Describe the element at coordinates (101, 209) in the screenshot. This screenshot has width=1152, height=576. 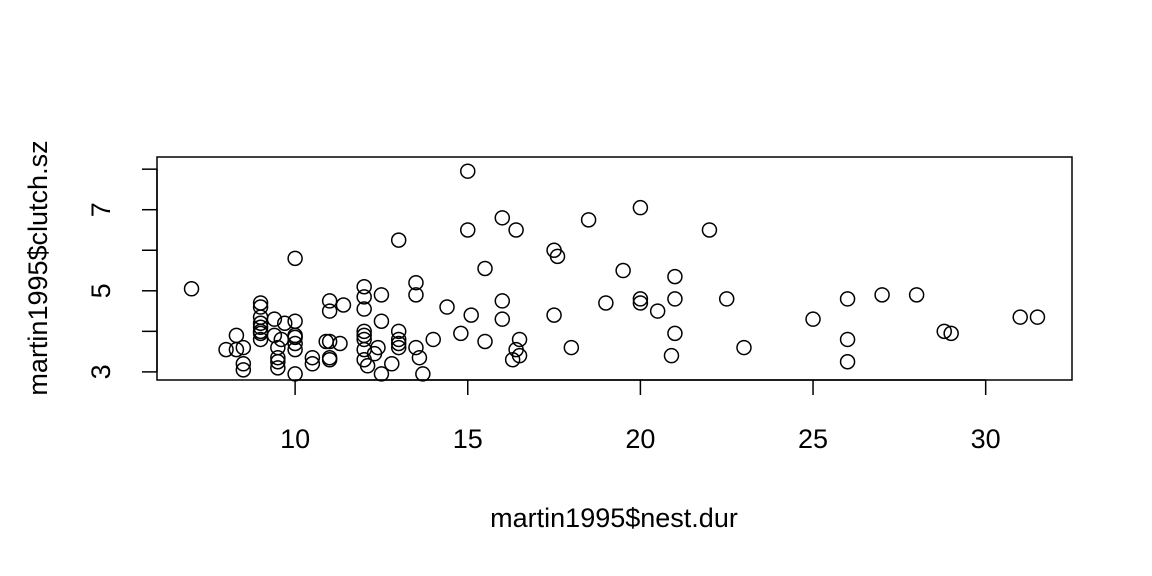
I see `y-tick-label: 7` at that location.